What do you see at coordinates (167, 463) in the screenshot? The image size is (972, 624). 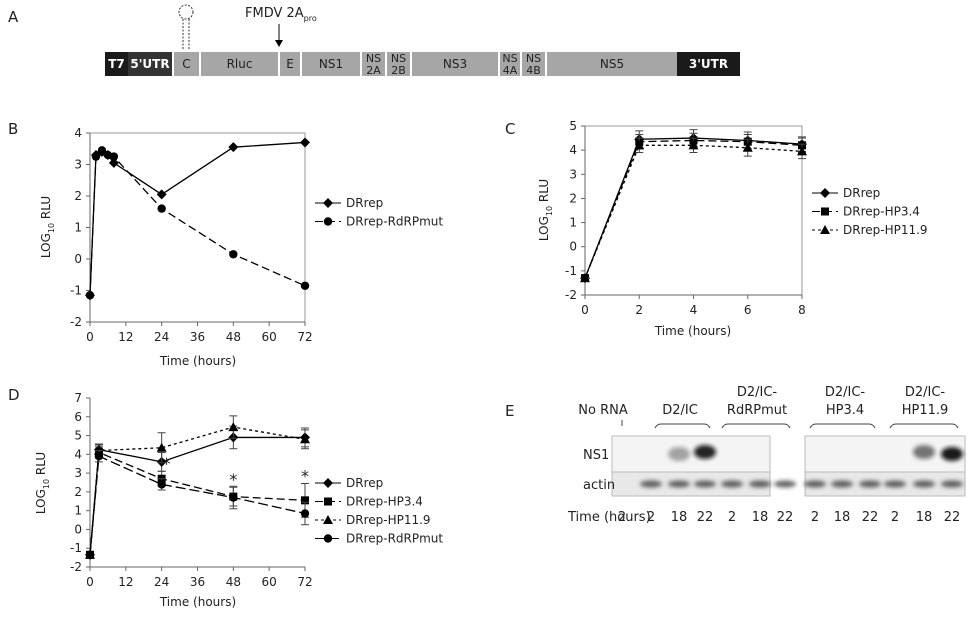 I see `annotation: *` at bounding box center [167, 463].